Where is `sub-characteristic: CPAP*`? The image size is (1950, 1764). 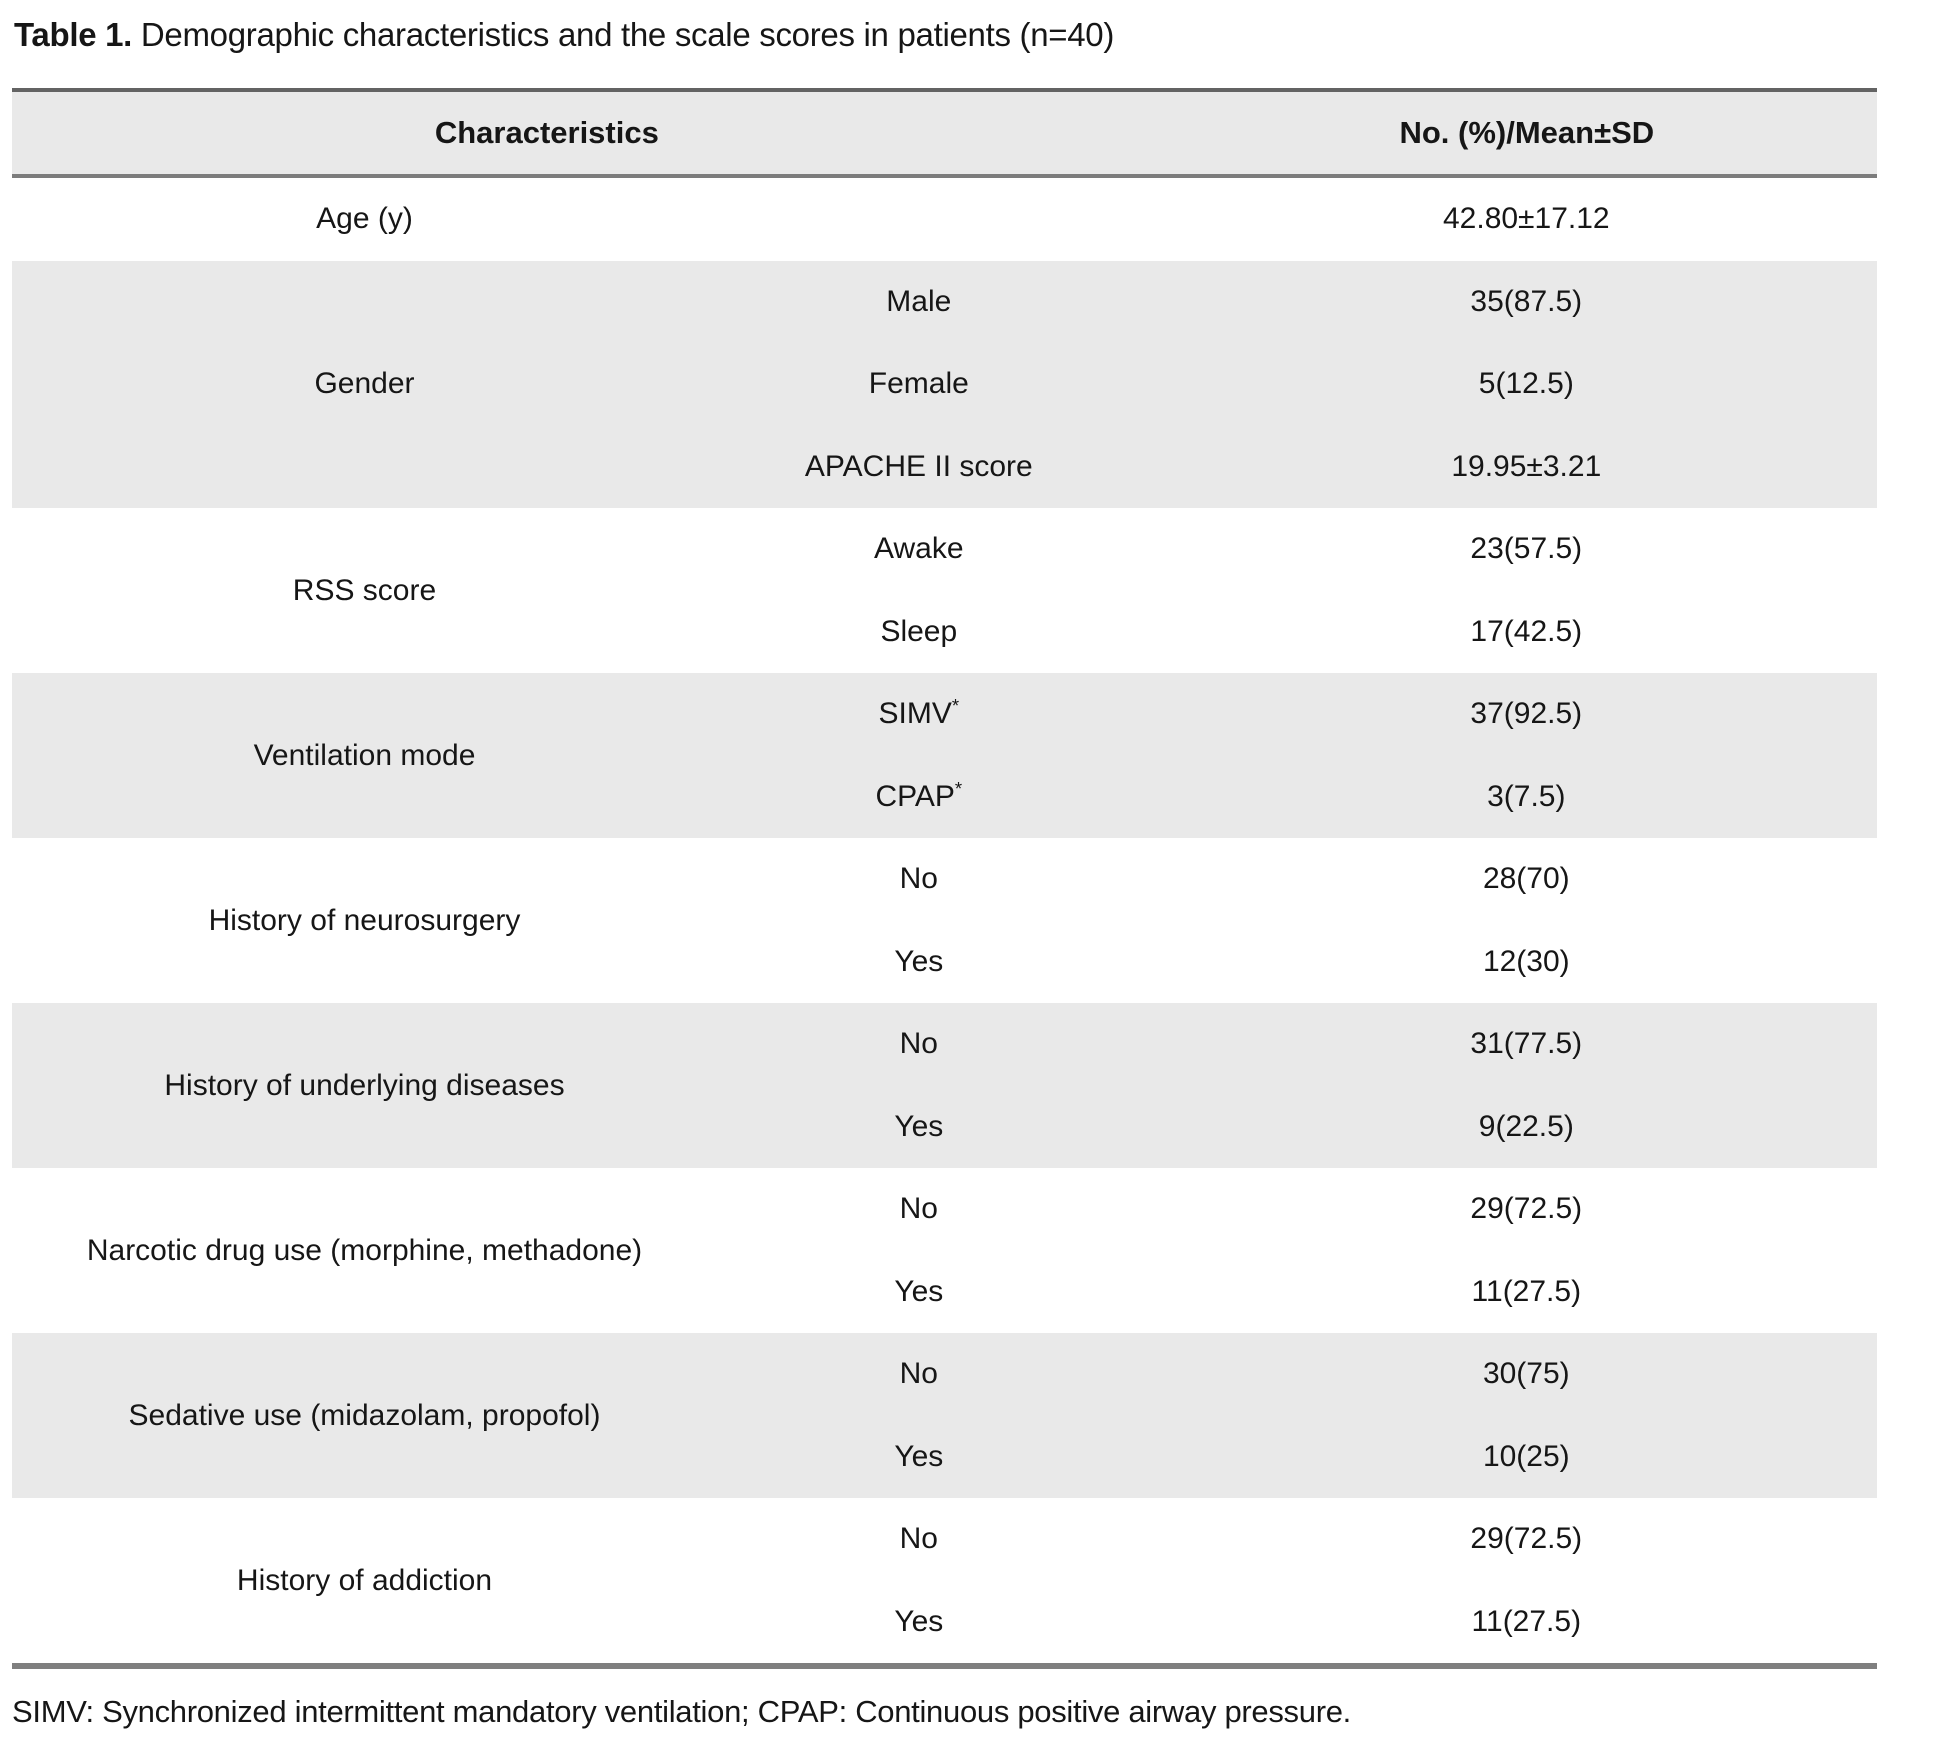
sub-characteristic: CPAP* is located at coordinates (919, 795).